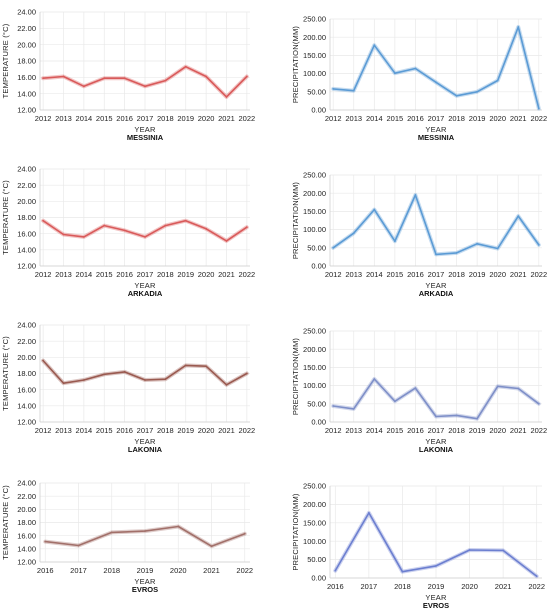  What do you see at coordinates (145, 293) in the screenshot?
I see `panel-title: ARKADIA` at bounding box center [145, 293].